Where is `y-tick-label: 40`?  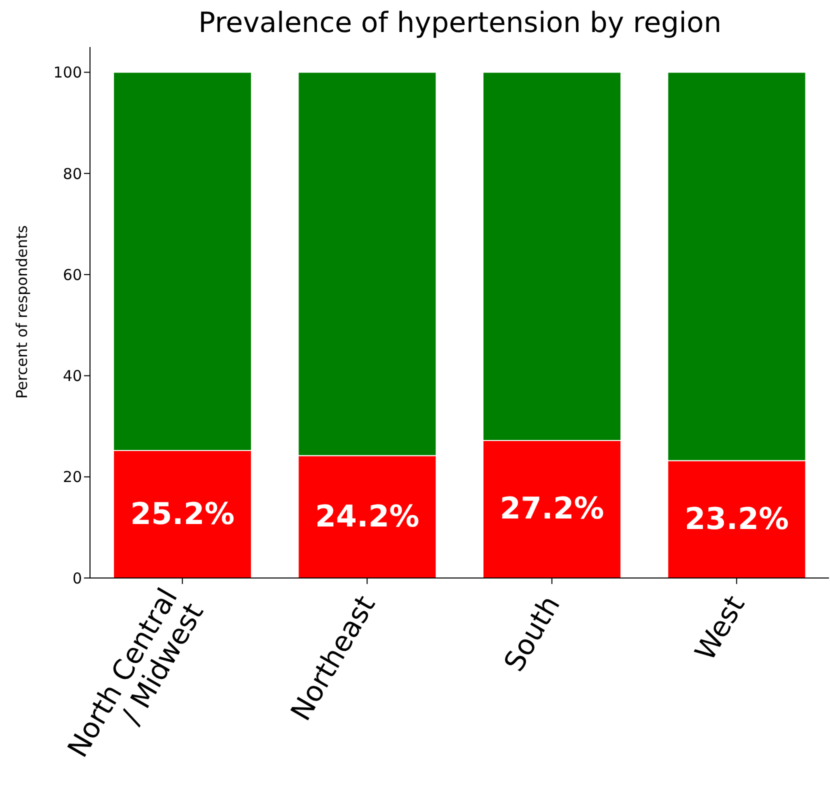
y-tick-label: 40 is located at coordinates (72, 376).